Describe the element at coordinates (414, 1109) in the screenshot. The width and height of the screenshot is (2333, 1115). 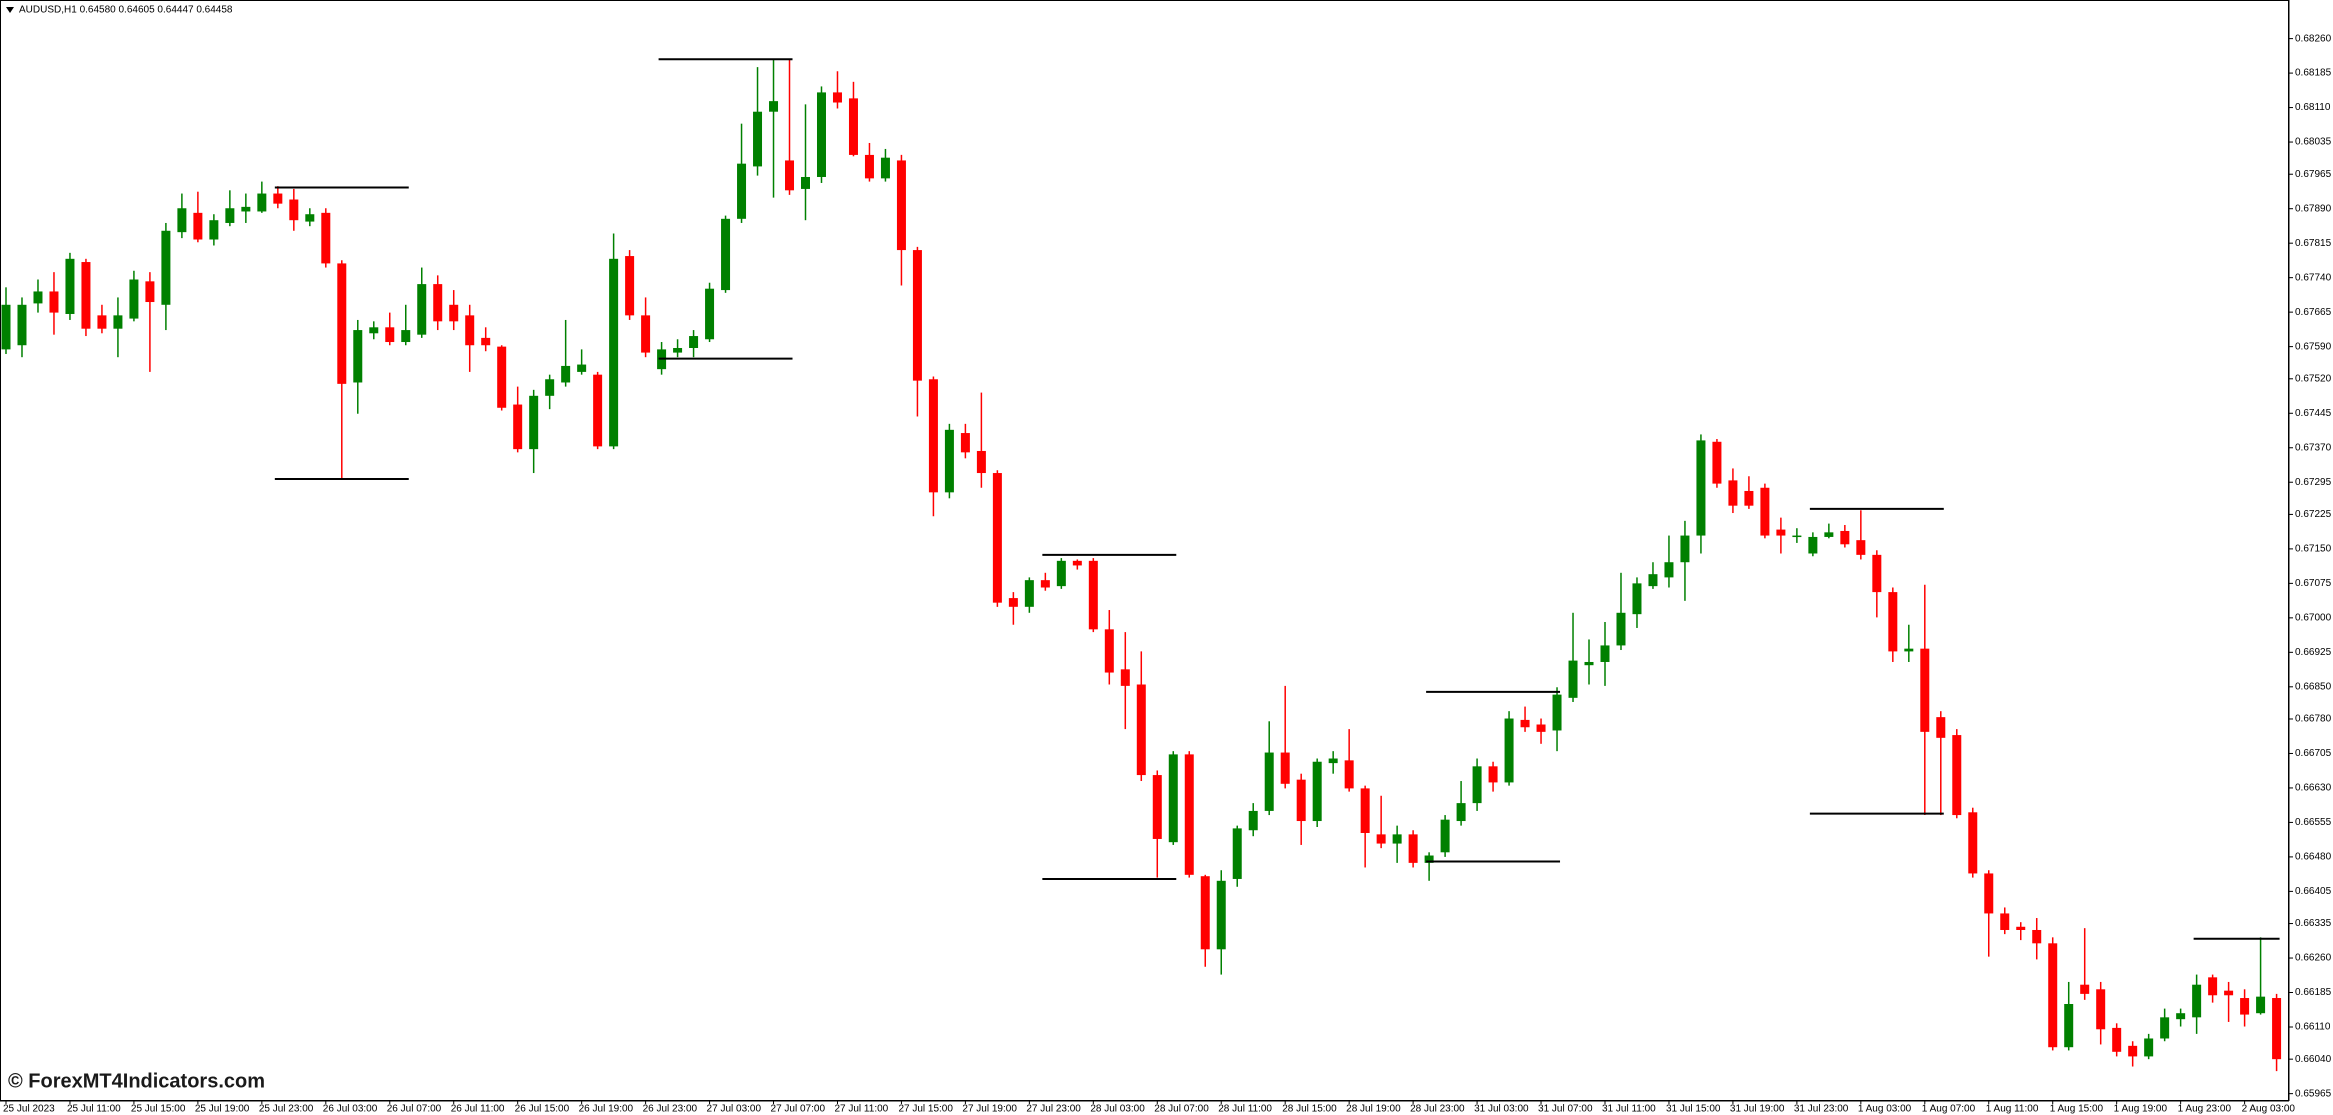
I see `x-tick-label: 26 Jul 07:00` at that location.